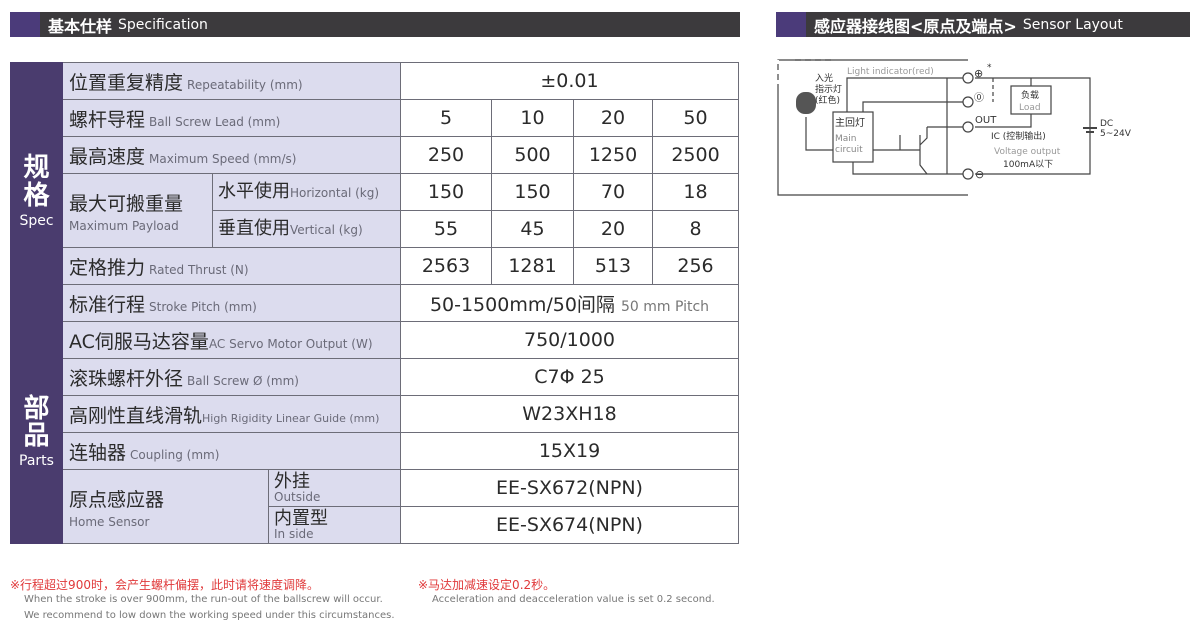  What do you see at coordinates (306, 229) in the screenshot?
I see `label-vertical: 垂直使用Vertical (kg)` at bounding box center [306, 229].